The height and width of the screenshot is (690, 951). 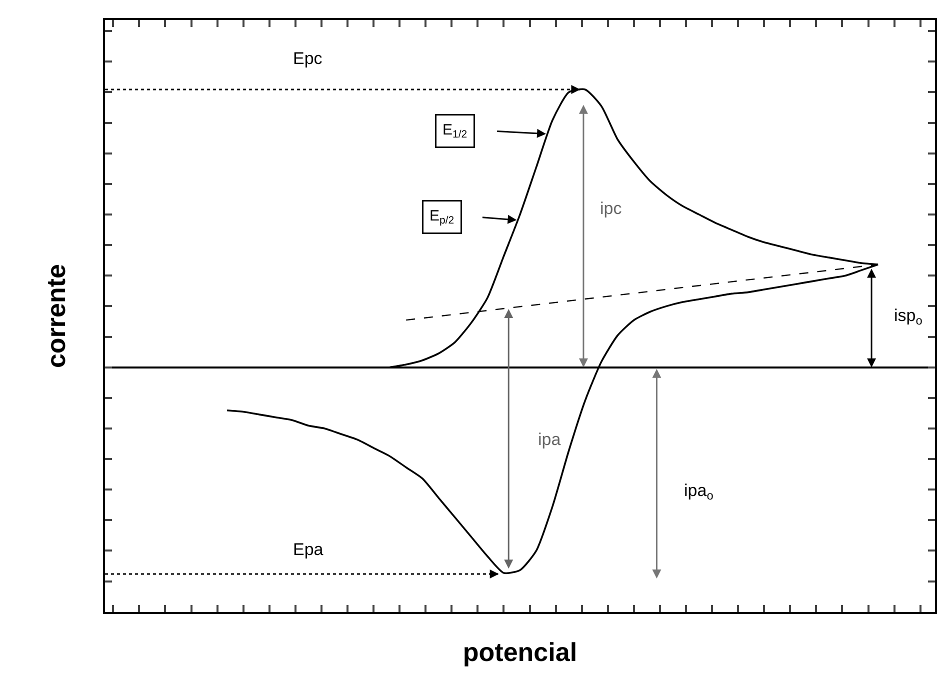 I want to click on annotation: E$_{1/2}$, so click(x=455, y=131).